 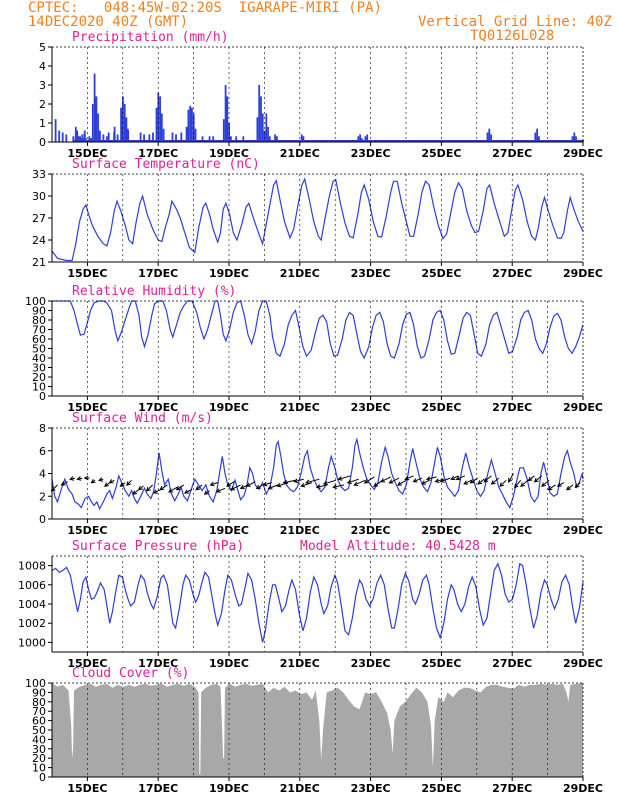 What do you see at coordinates (108, 22) in the screenshot?
I see `header-datetime: 14DEC2020 40Z (GMT)` at bounding box center [108, 22].